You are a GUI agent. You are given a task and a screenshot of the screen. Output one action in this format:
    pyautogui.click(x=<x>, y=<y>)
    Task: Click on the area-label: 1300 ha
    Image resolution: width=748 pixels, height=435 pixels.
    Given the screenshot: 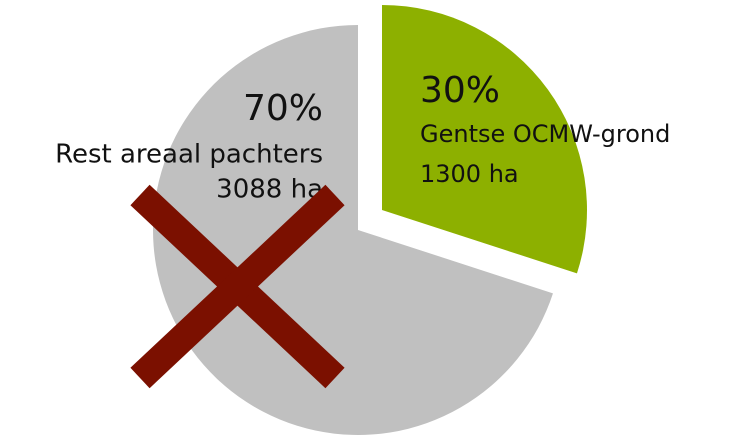 What is the action you would take?
    pyautogui.click(x=469, y=174)
    